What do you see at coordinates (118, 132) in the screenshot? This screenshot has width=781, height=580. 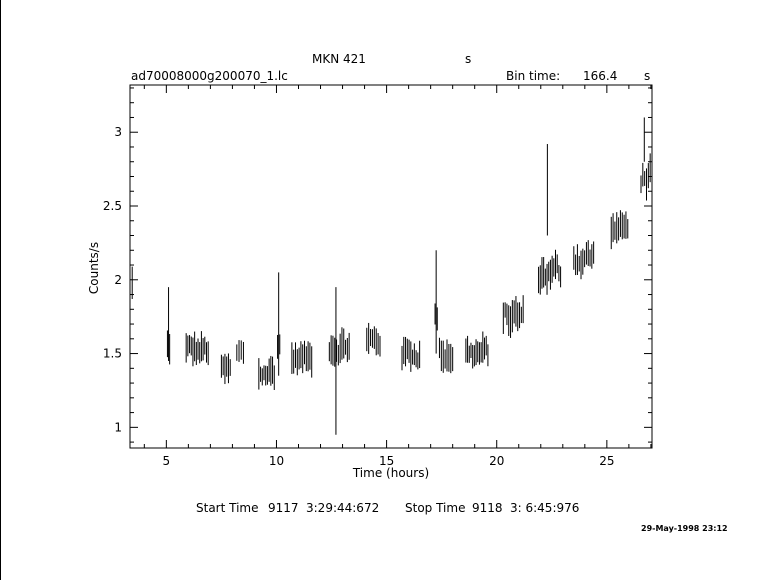 I see `y-tick-label: 3` at bounding box center [118, 132].